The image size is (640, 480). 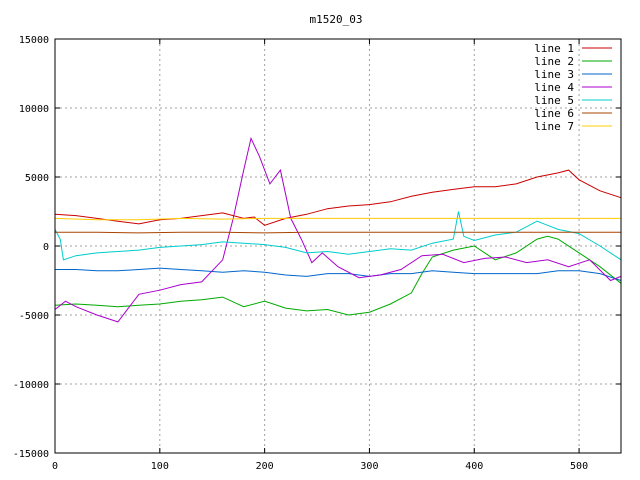 What do you see at coordinates (554, 87) in the screenshot?
I see `legend-label: line 4` at bounding box center [554, 87].